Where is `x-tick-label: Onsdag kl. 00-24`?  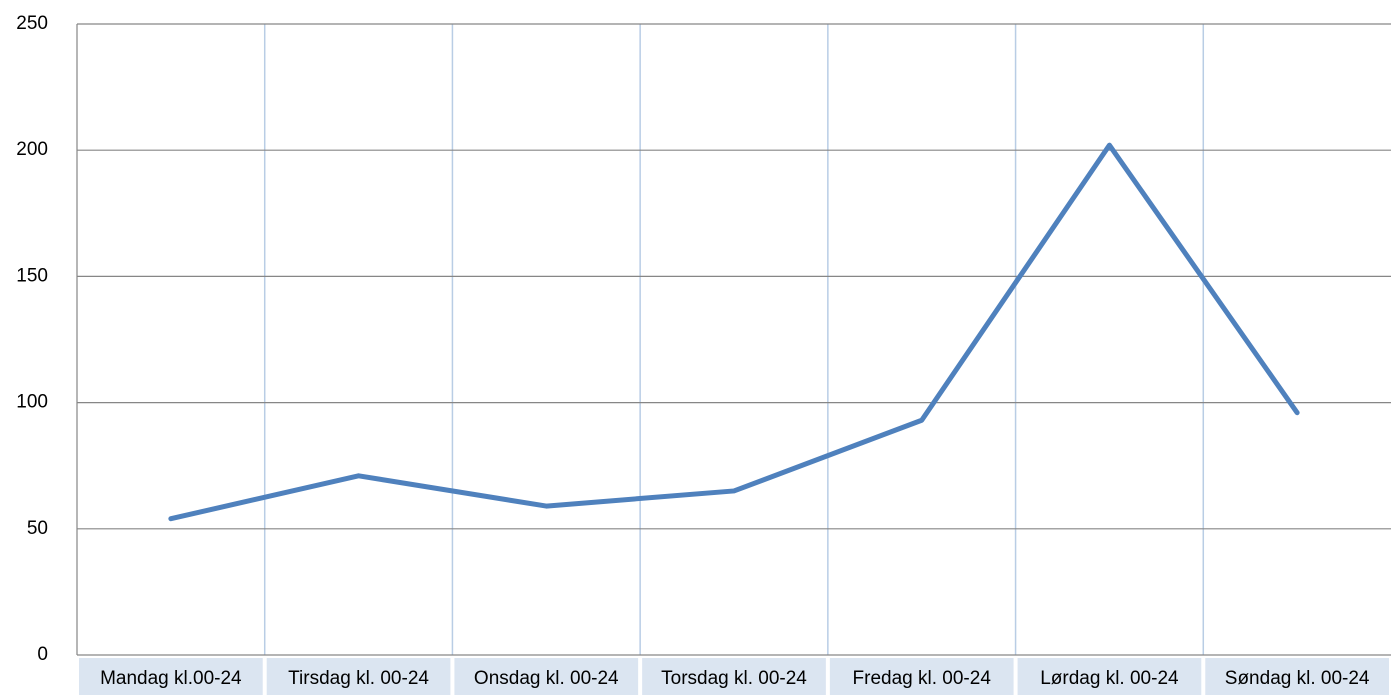 x-tick-label: Onsdag kl. 00-24 is located at coordinates (546, 678).